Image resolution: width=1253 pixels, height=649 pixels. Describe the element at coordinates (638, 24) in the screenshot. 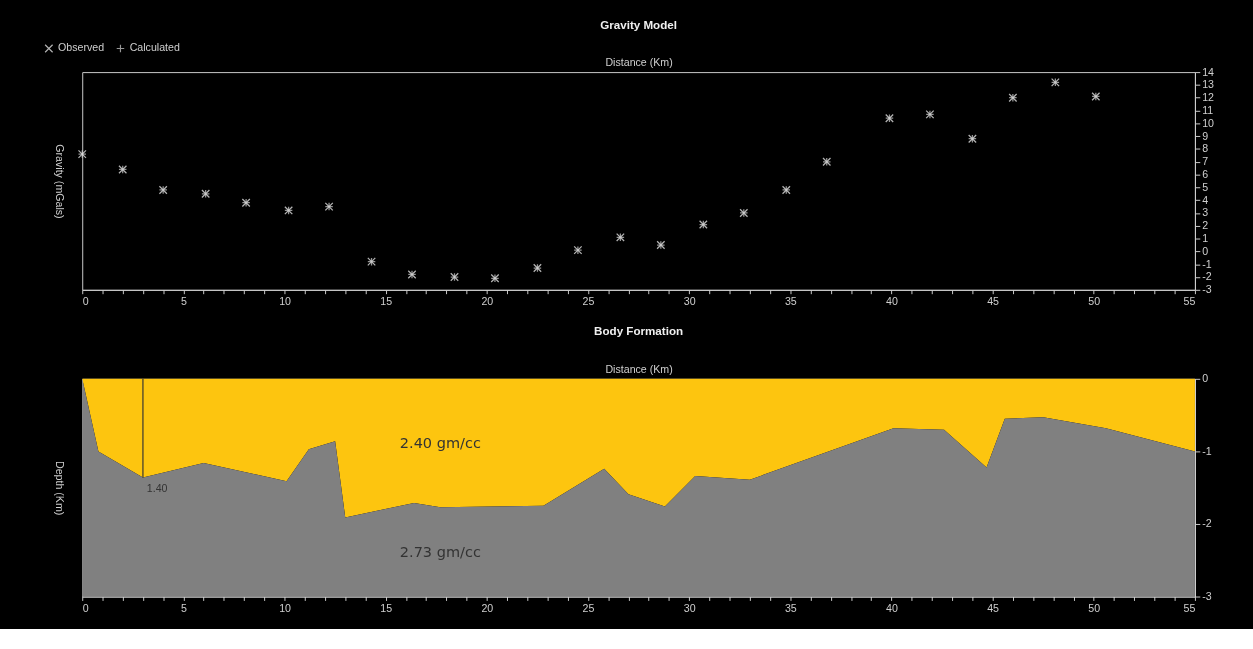

I see `chart-title: Gravity Model` at that location.